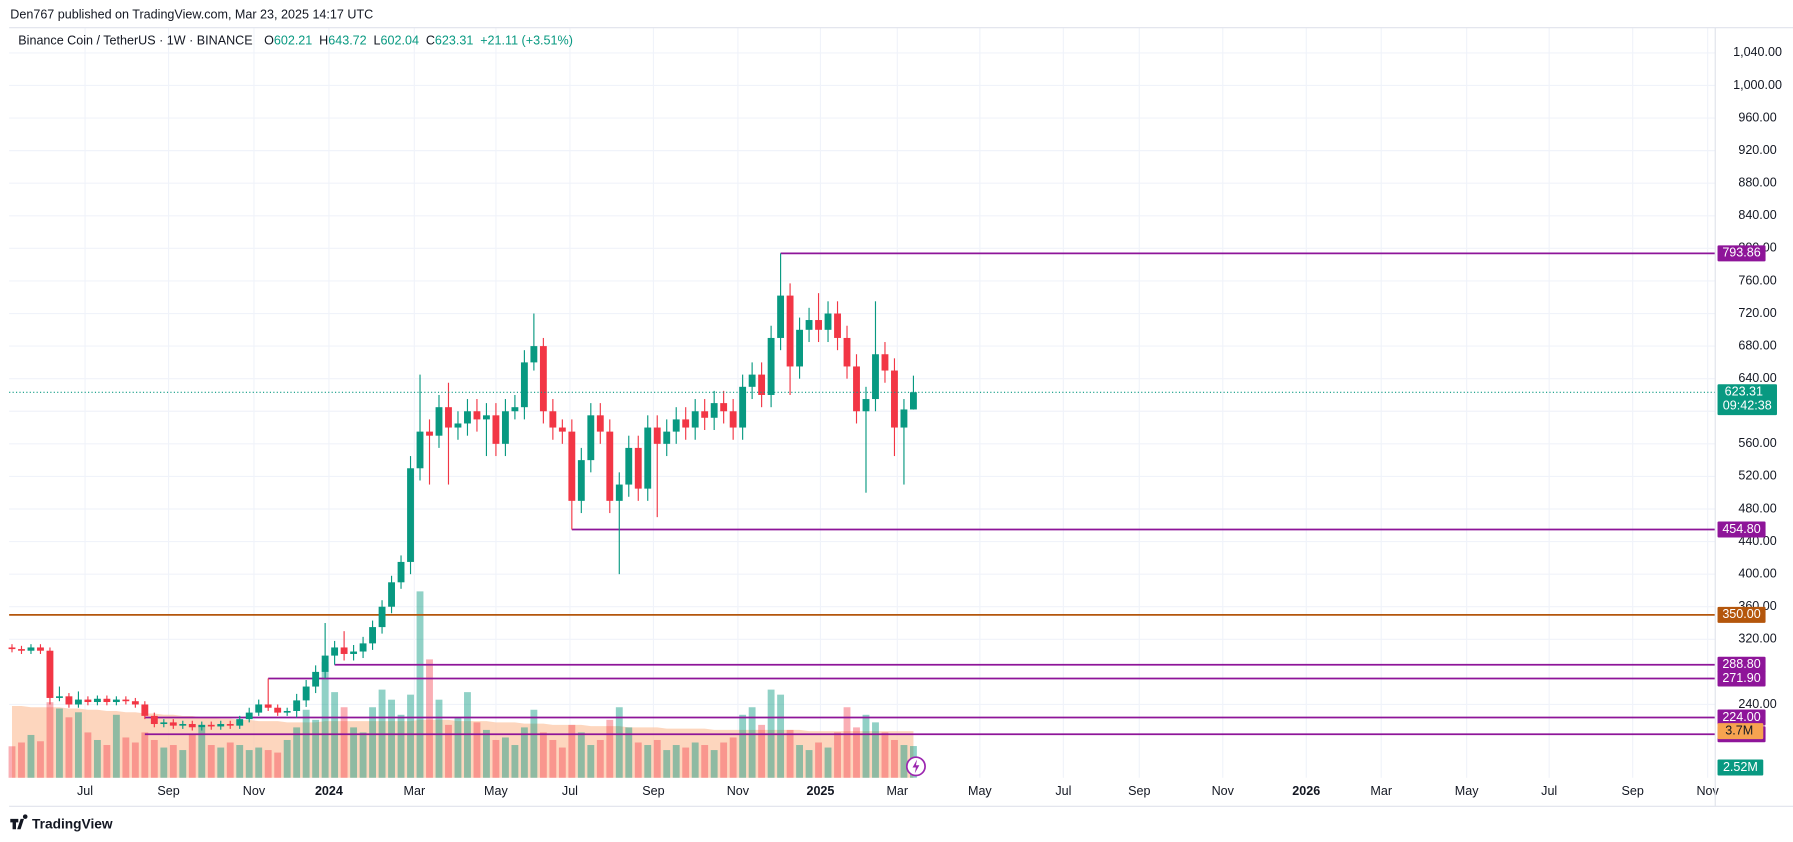  Describe the element at coordinates (400, 41) in the screenshot. I see `legend-low: 602.04` at that location.